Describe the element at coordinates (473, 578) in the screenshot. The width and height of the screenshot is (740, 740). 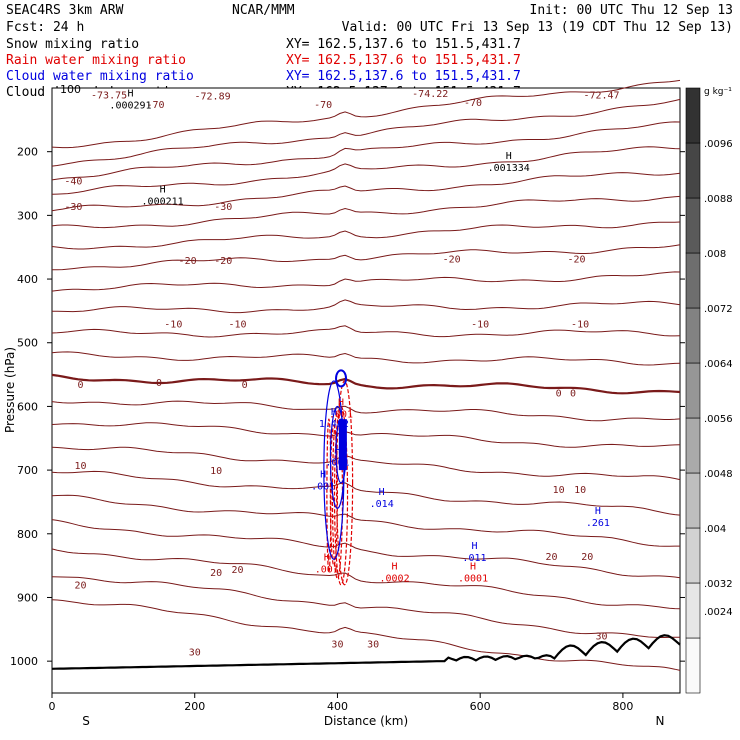
I see `extremum-value: .0001` at that location.